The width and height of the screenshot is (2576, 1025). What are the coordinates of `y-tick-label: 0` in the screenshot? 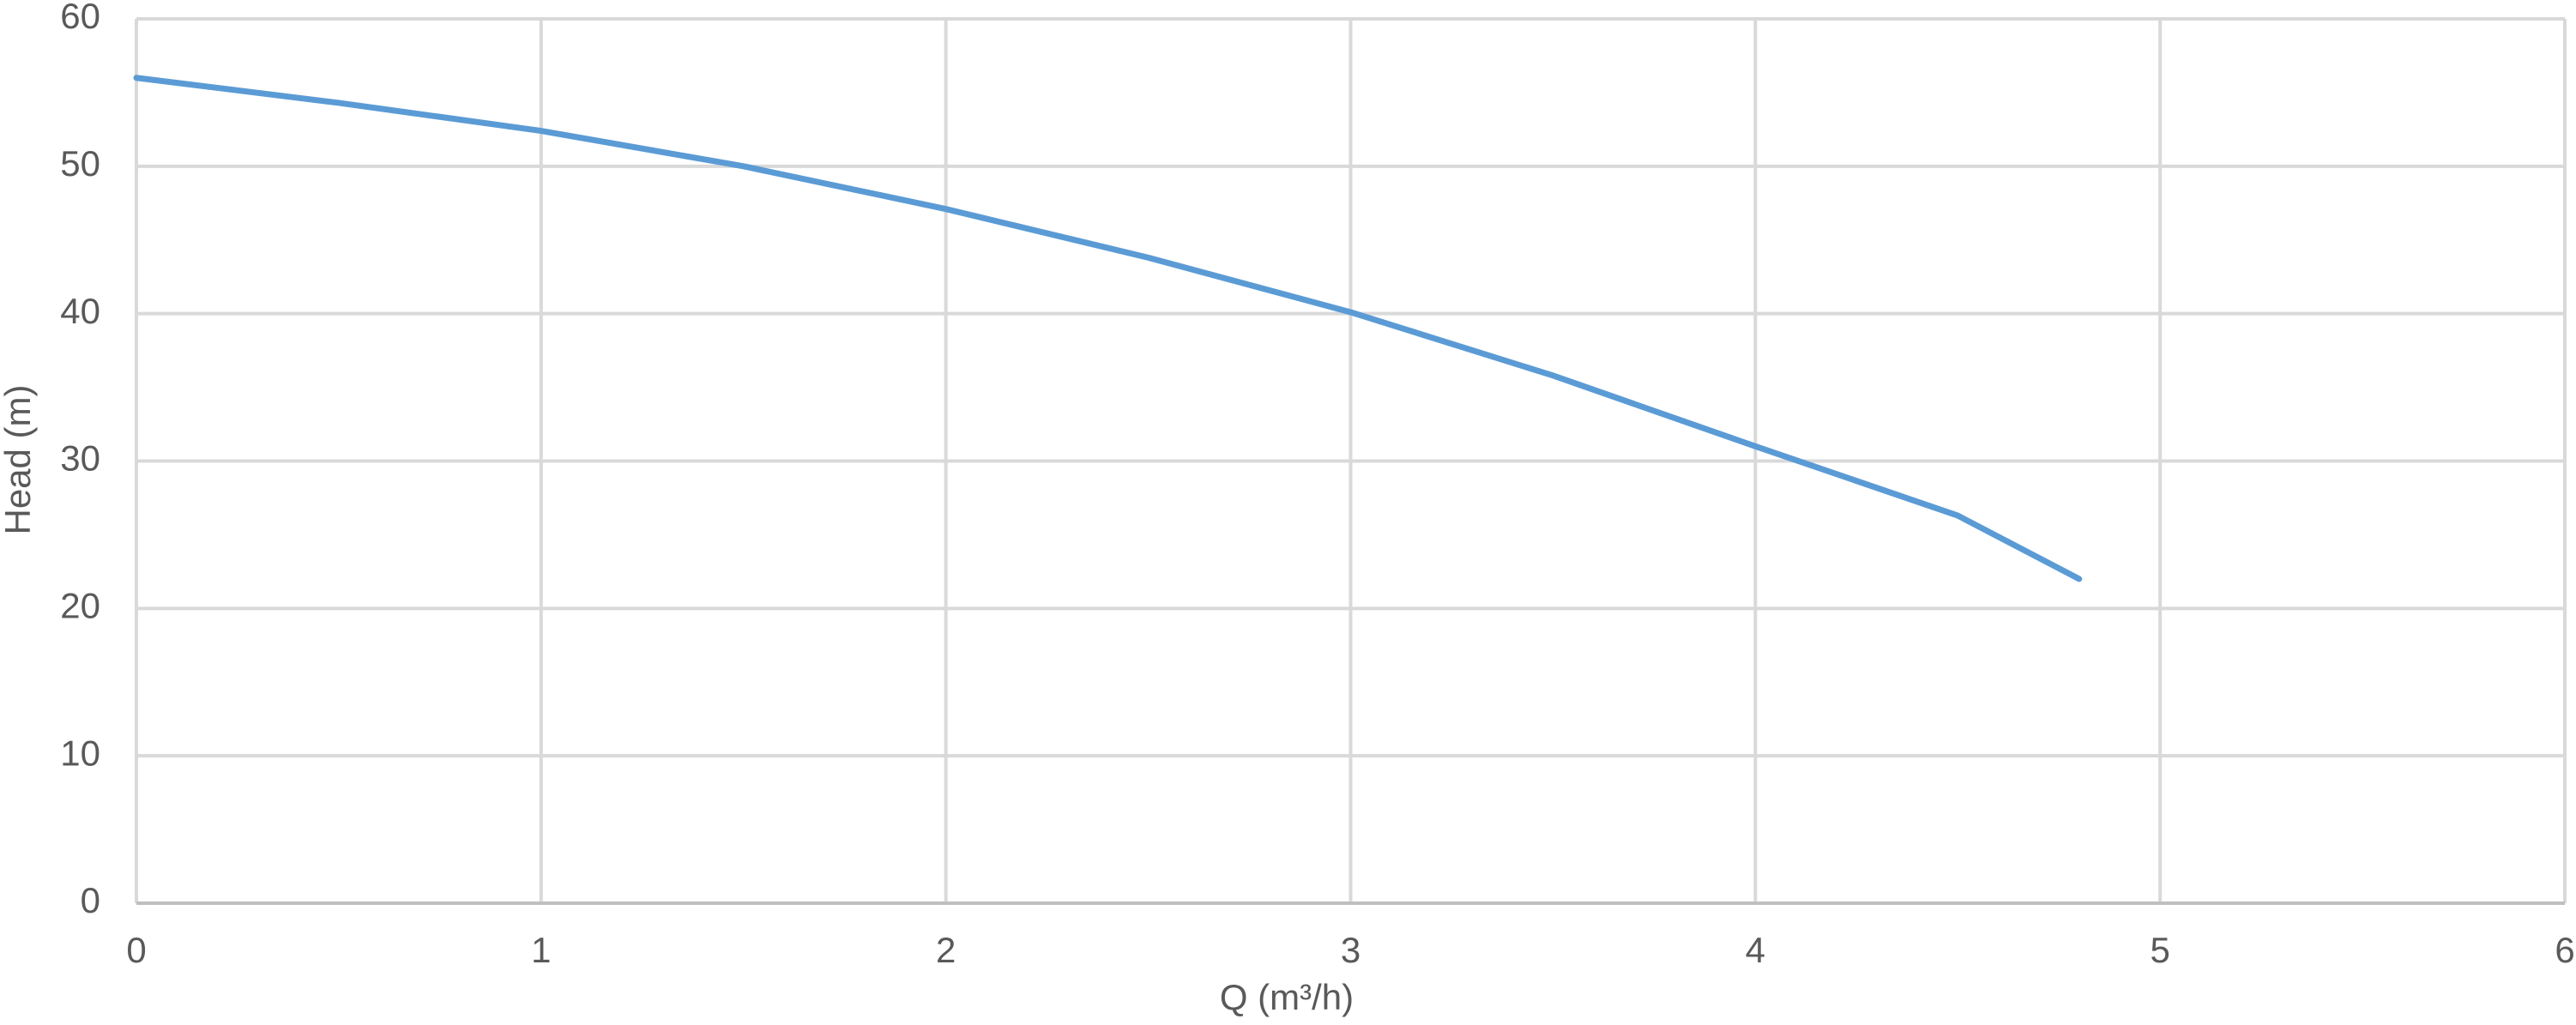 It's located at (90, 900).